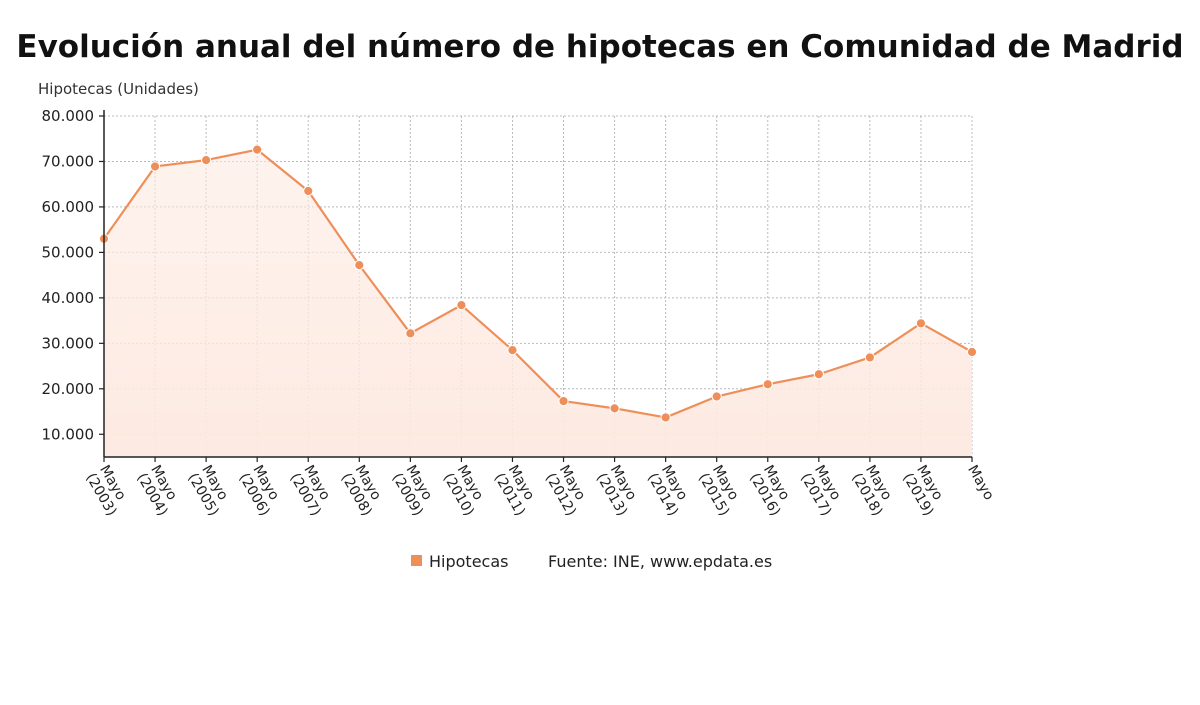 The width and height of the screenshot is (1200, 705). What do you see at coordinates (68, 389) in the screenshot?
I see `y-tick-label: 20.000` at bounding box center [68, 389].